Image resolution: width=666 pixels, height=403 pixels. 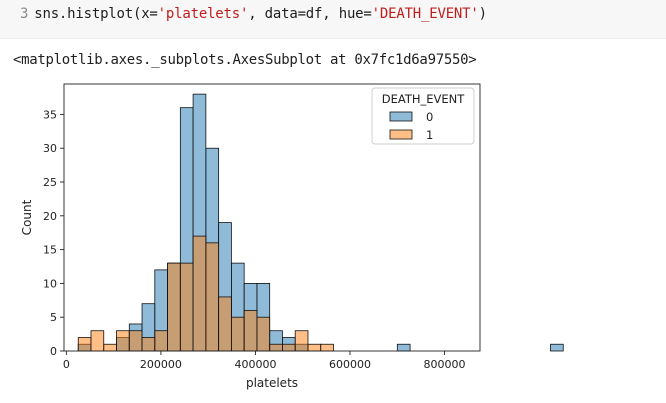 I want to click on legend: DEATH_EVENT 0 1, so click(x=423, y=116).